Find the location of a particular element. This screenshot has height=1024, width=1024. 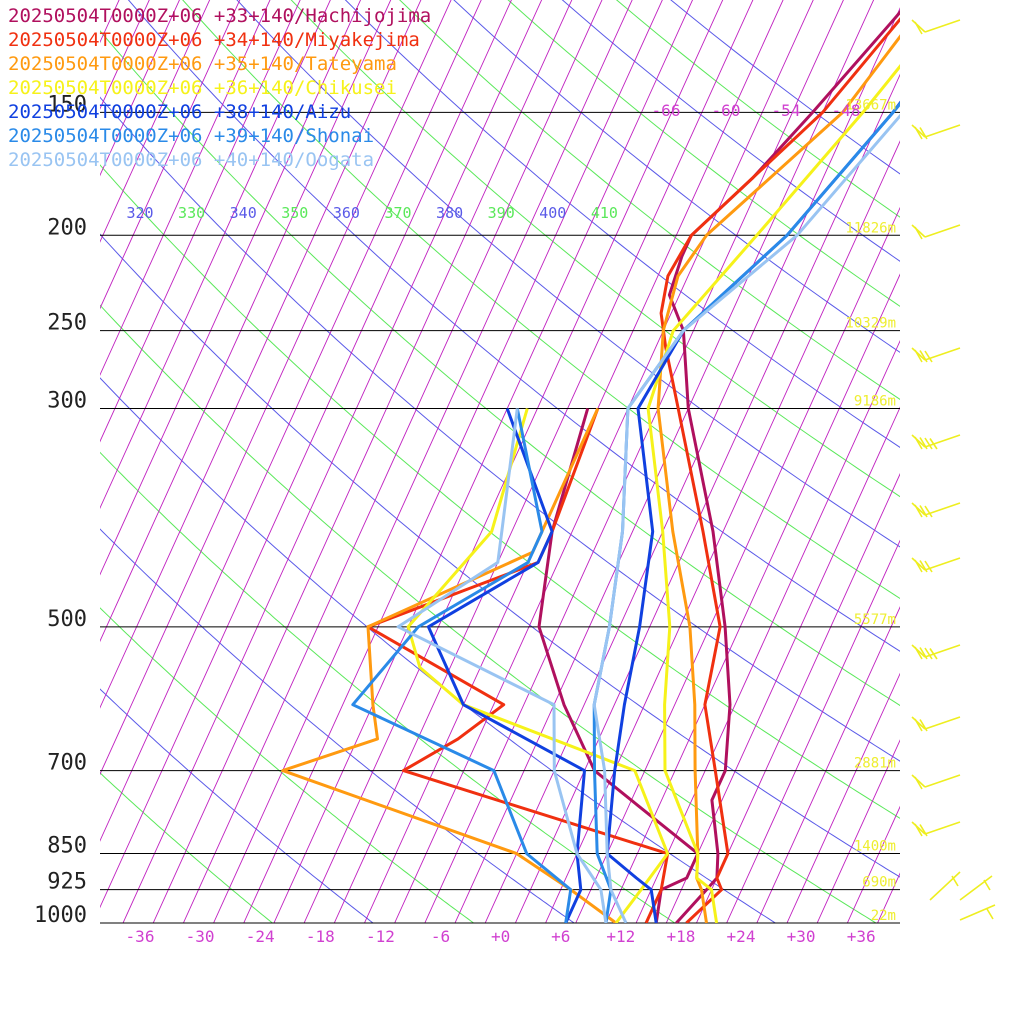

temperature-tick-label: -6 is located at coordinates (440, 936).